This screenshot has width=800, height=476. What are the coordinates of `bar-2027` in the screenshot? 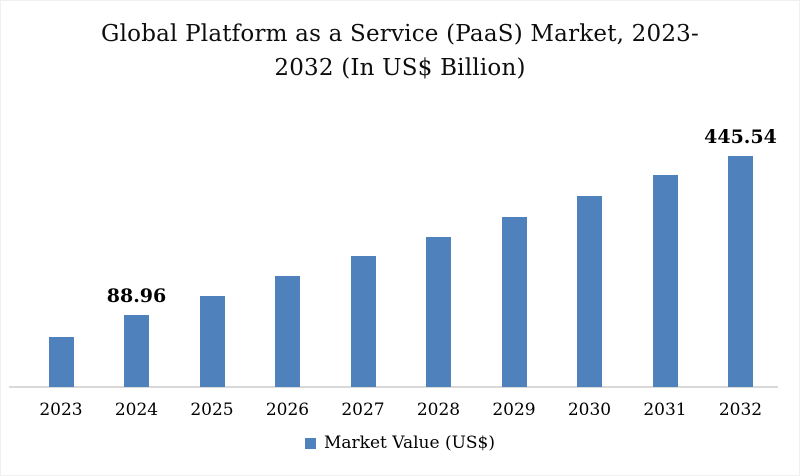 It's located at (363, 321).